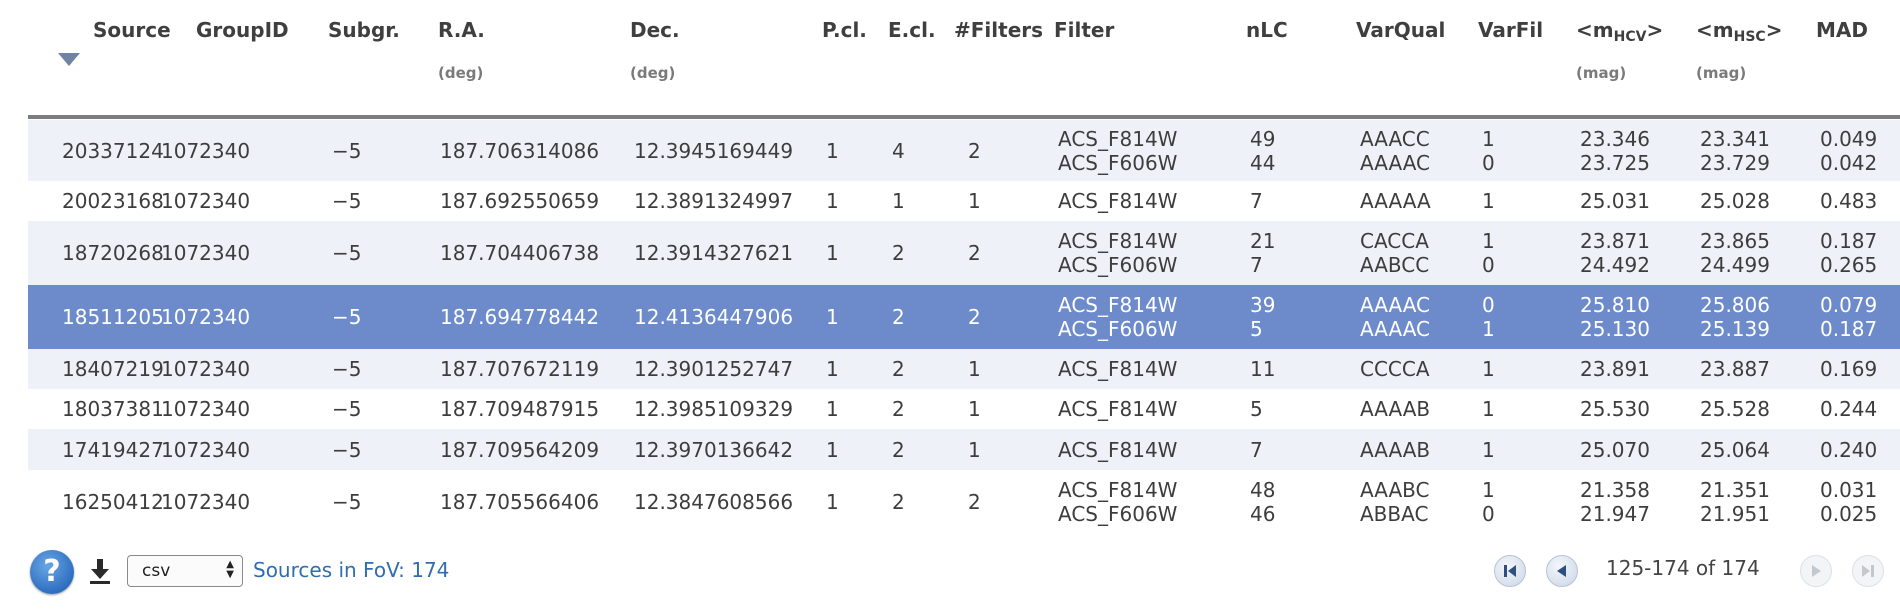 Image resolution: width=1900 pixels, height=610 pixels. What do you see at coordinates (1128, 317) in the screenshot?
I see `cell-filter: ACS_F814W ACS_F606W` at bounding box center [1128, 317].